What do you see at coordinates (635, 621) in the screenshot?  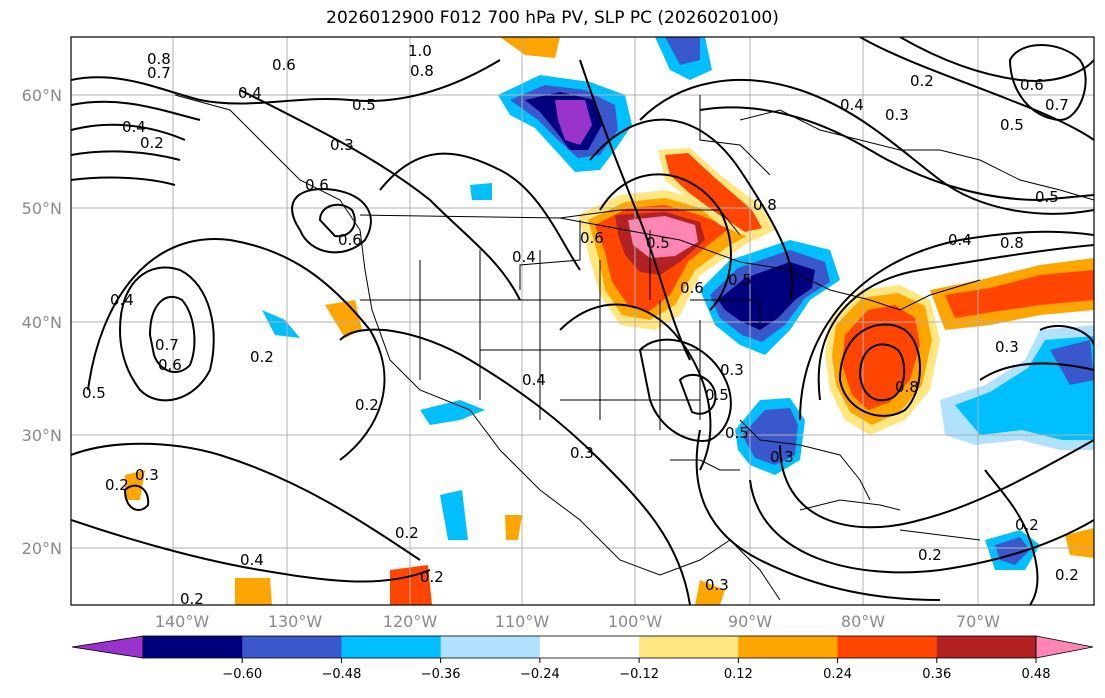 I see `lon-label-100w: 100°W` at bounding box center [635, 621].